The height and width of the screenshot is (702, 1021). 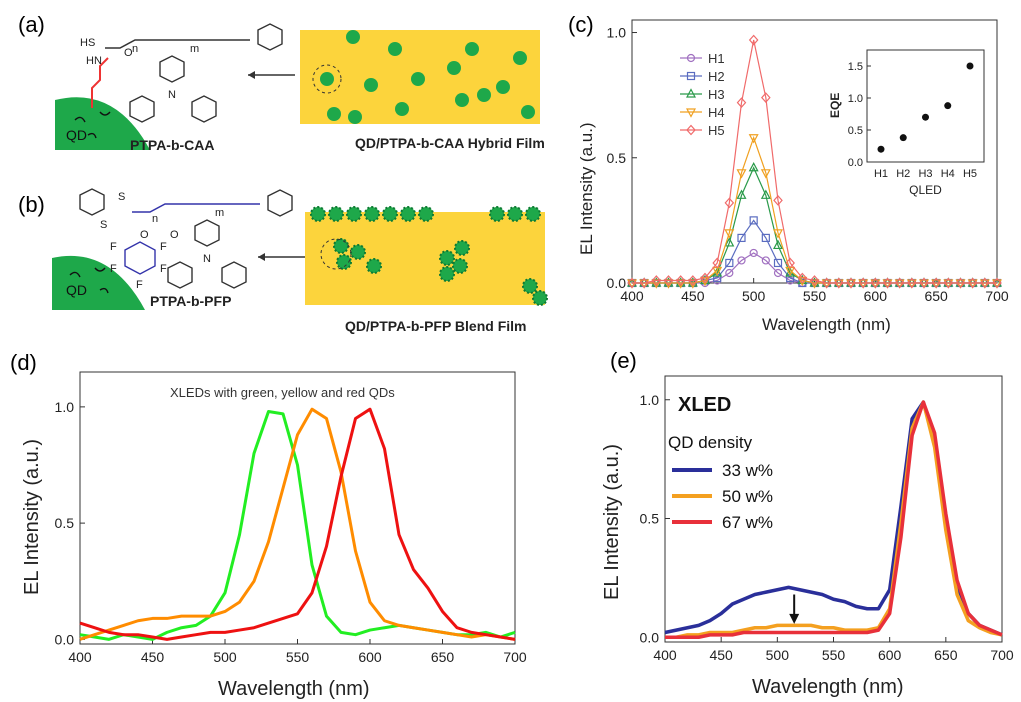 I want to click on x-tick-label: 500, so click(x=778, y=655).